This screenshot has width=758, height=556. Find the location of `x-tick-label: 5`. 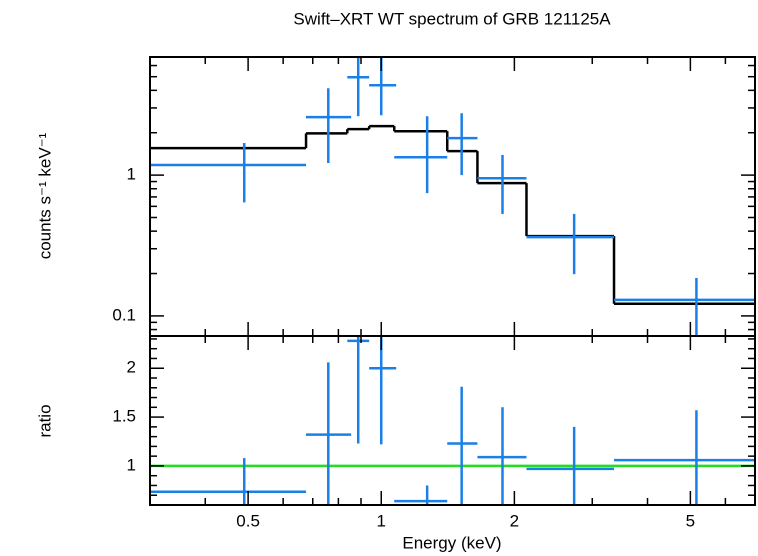

x-tick-label: 5 is located at coordinates (690, 520).